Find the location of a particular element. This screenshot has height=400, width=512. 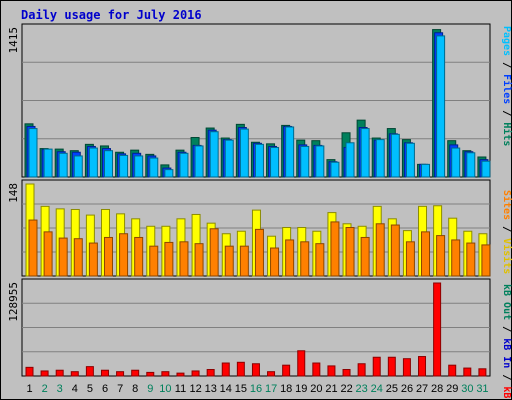

x-tick-label: 14 is located at coordinates (226, 389).